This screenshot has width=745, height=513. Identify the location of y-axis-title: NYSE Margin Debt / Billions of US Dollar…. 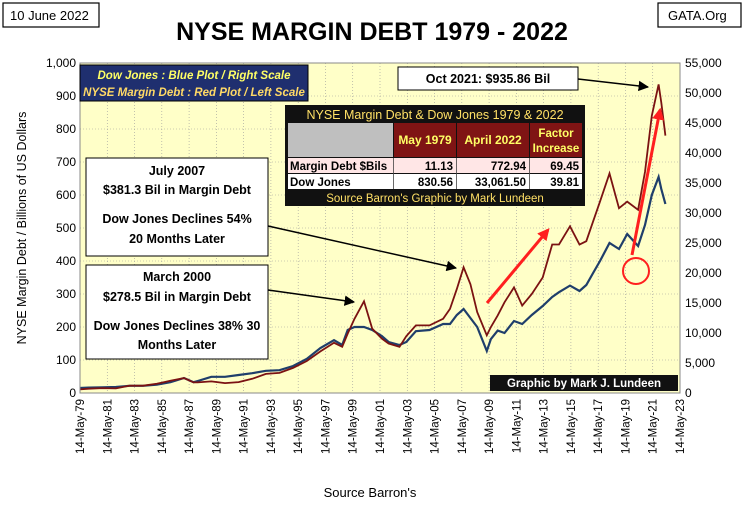
(22, 228).